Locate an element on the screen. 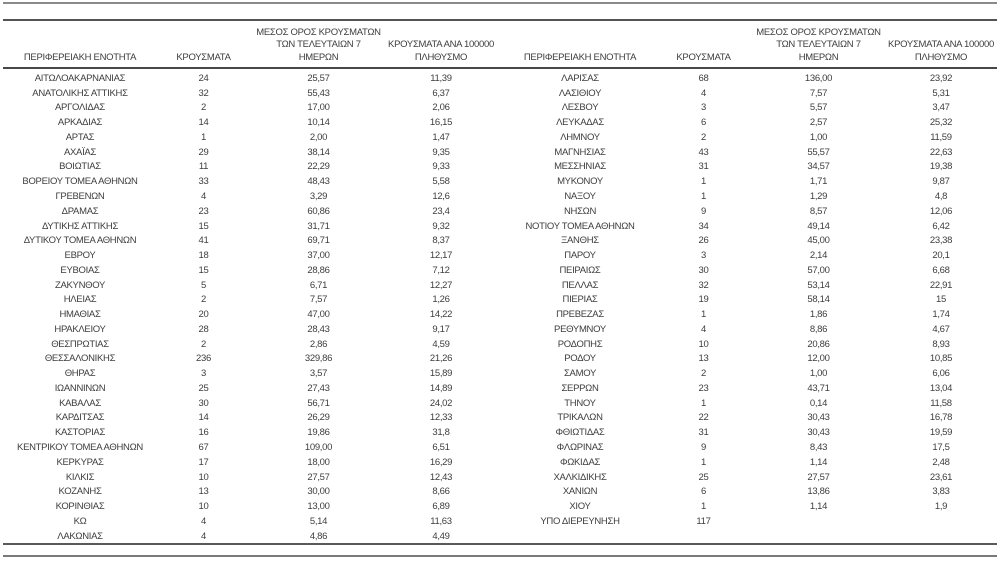  table-row: ΧΙΟΥ 1 1,14 1,9 is located at coordinates (750, 506).